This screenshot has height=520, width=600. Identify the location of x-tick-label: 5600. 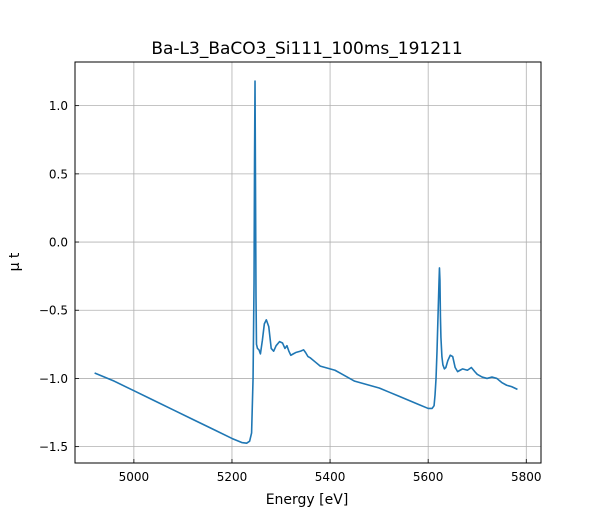
(428, 477).